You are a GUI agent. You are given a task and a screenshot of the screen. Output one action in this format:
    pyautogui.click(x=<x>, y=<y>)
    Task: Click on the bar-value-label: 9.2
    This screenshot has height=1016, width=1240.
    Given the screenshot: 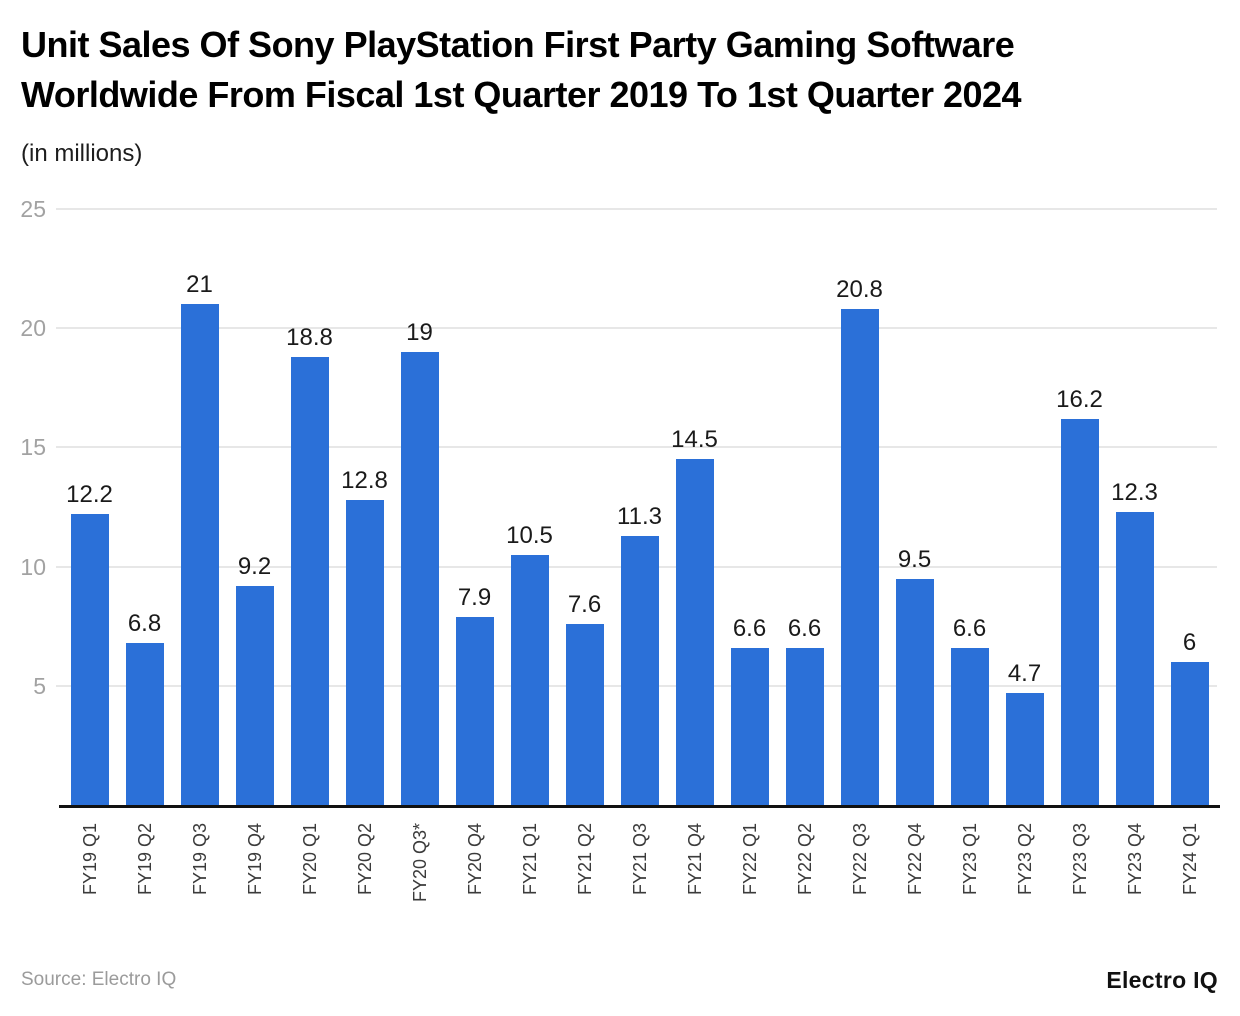 What is the action you would take?
    pyautogui.click(x=254, y=566)
    